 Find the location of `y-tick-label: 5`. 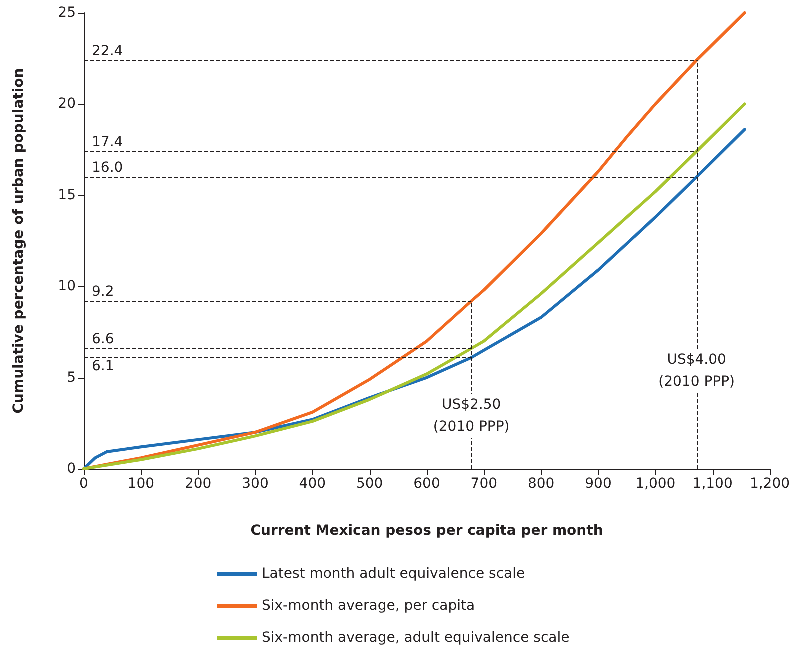

y-tick-label: 5 is located at coordinates (71, 378).